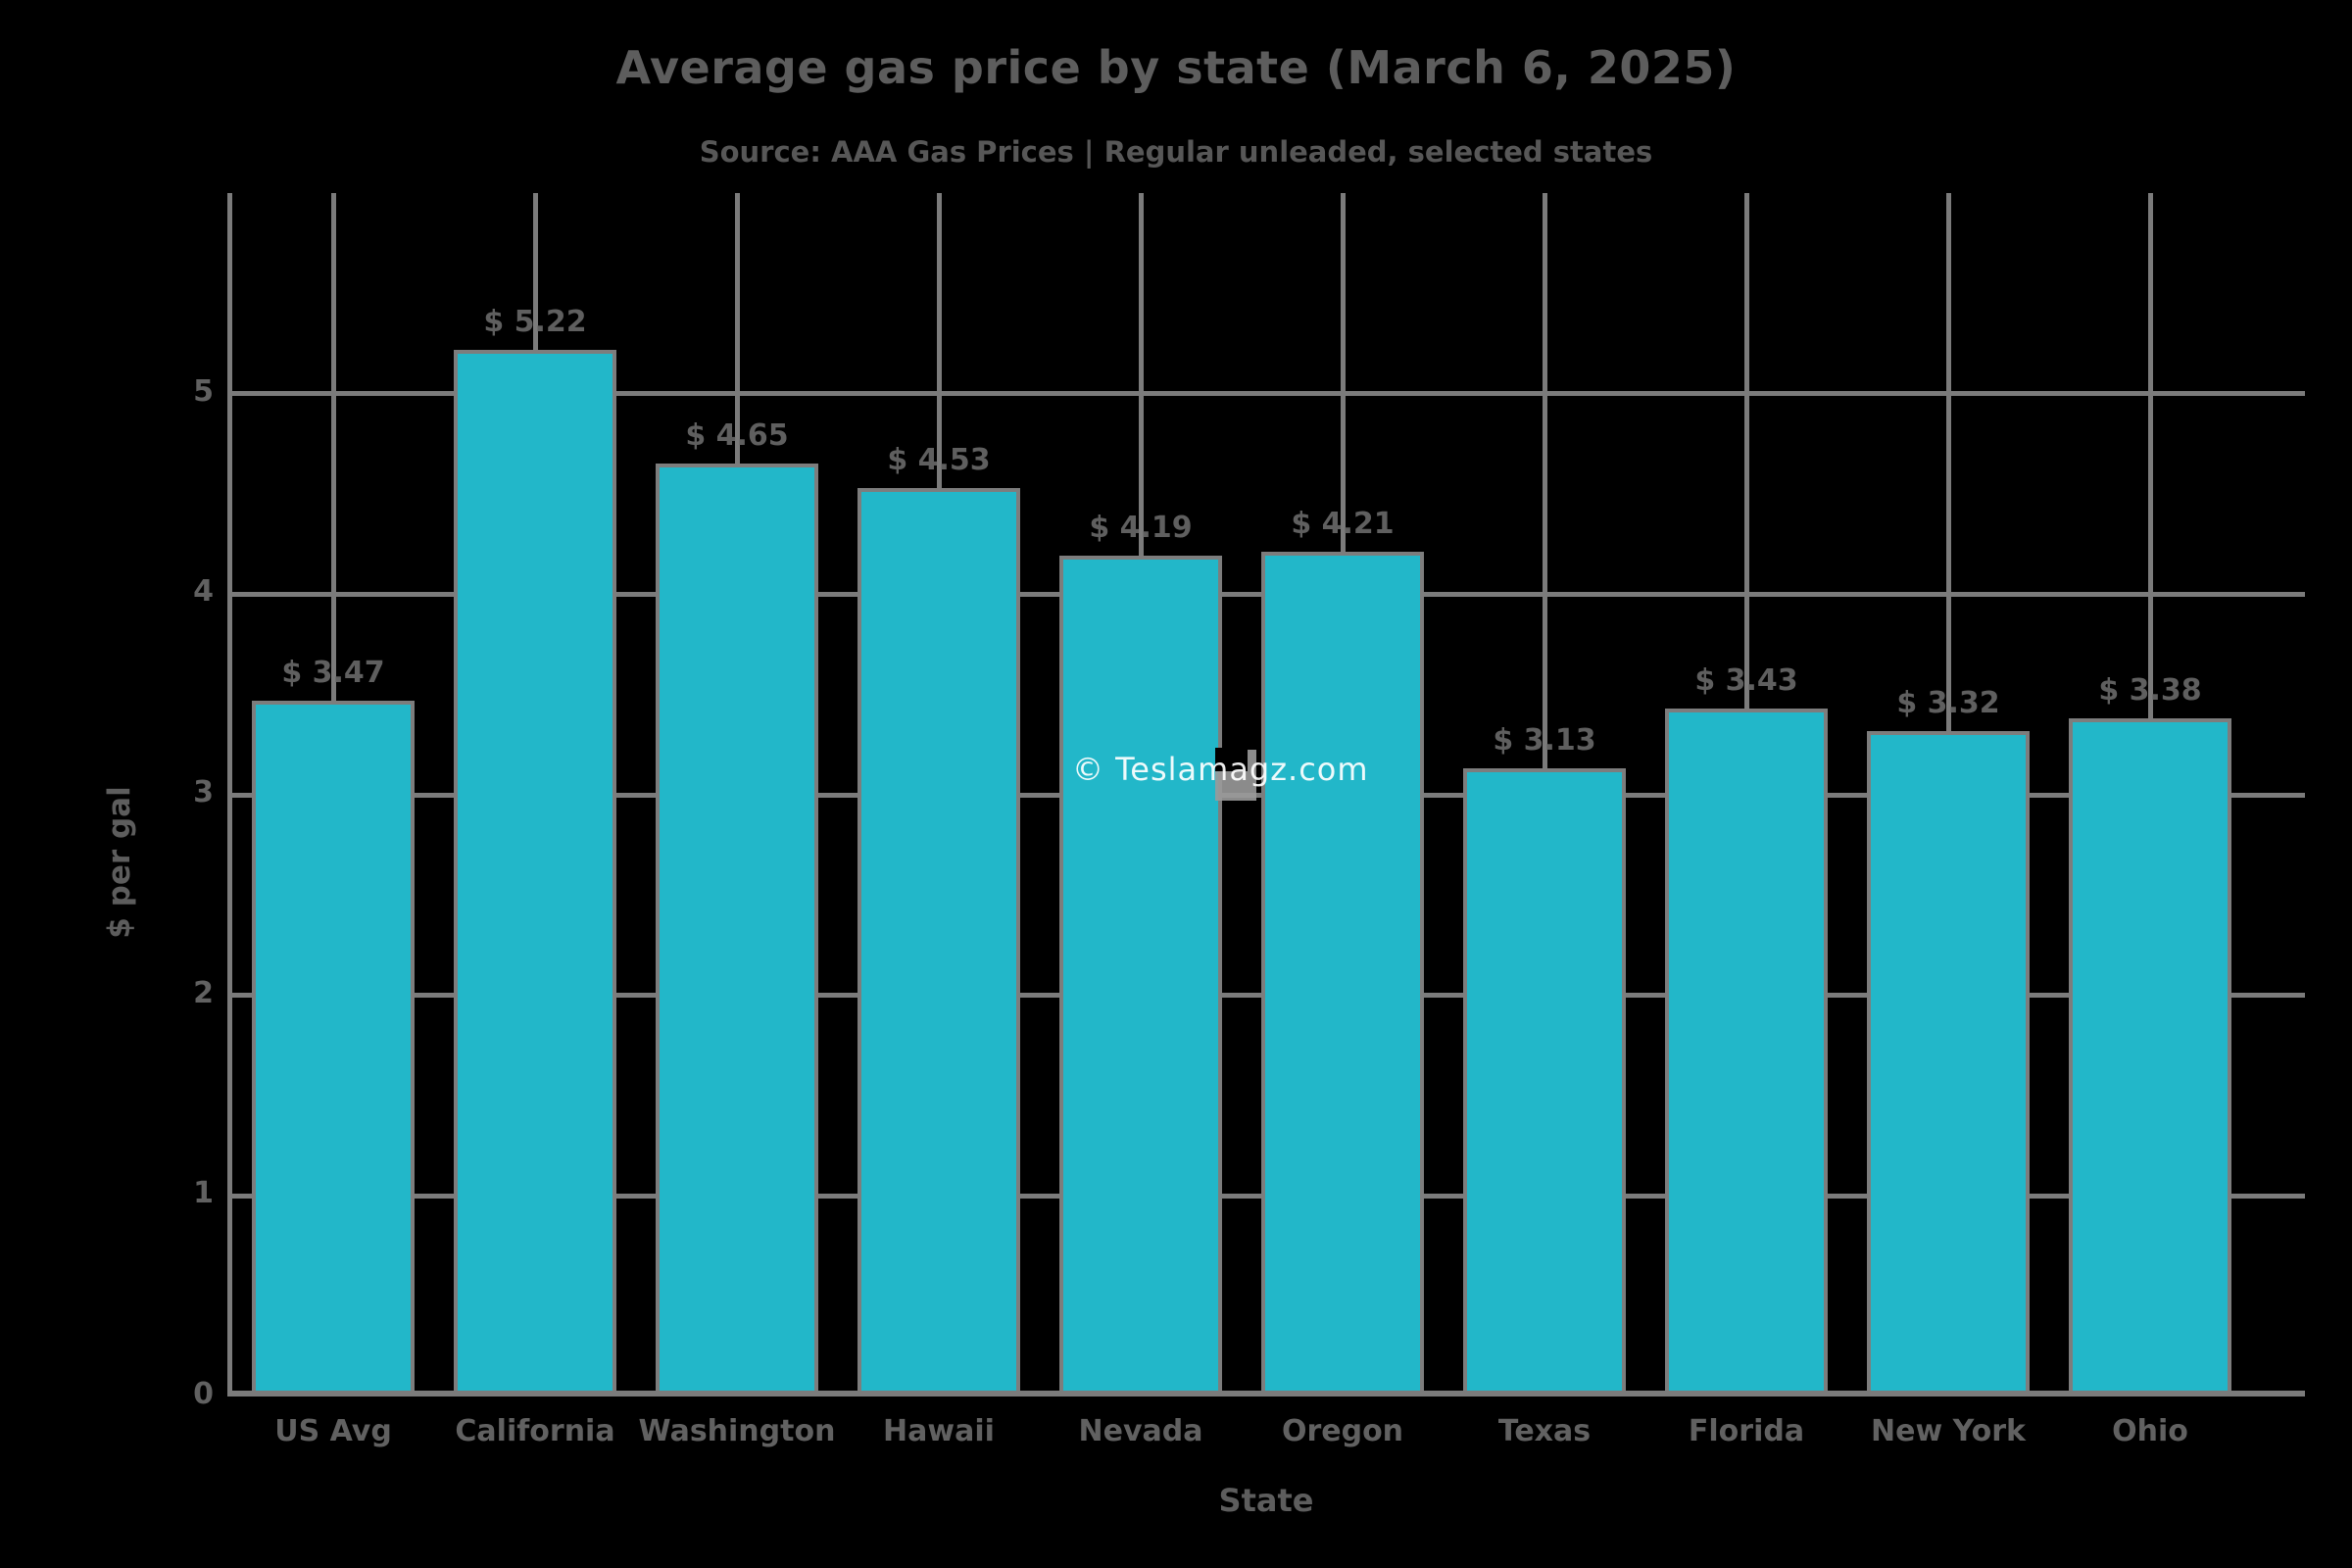  I want to click on y-tick-label: 1, so click(203, 1193).